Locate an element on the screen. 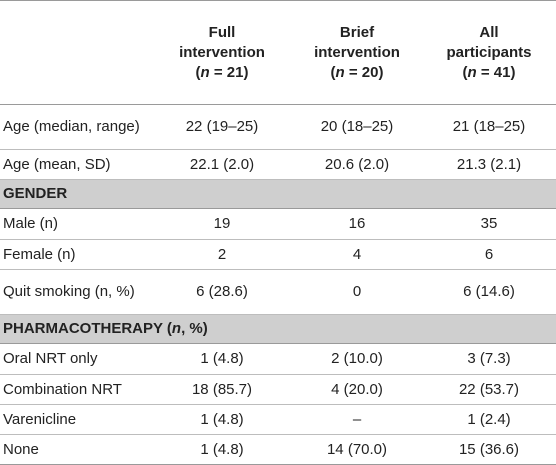 The width and height of the screenshot is (556, 465). cell-all: 15 (36.6) is located at coordinates (489, 449).